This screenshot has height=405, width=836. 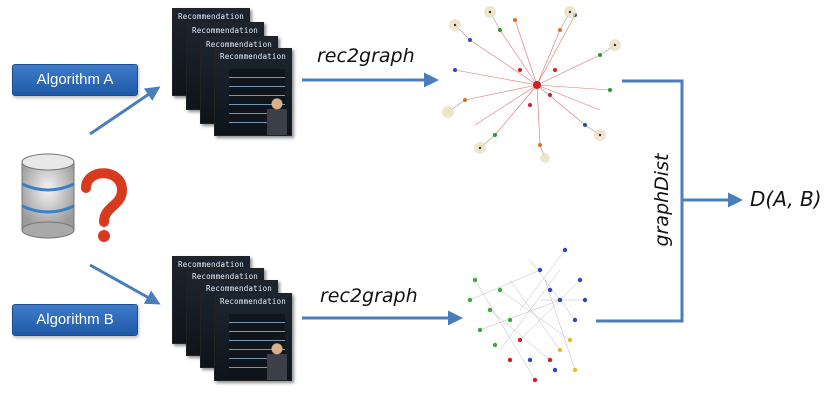 I want to click on algorithm-b-box: Algorithm B, so click(x=75, y=320).